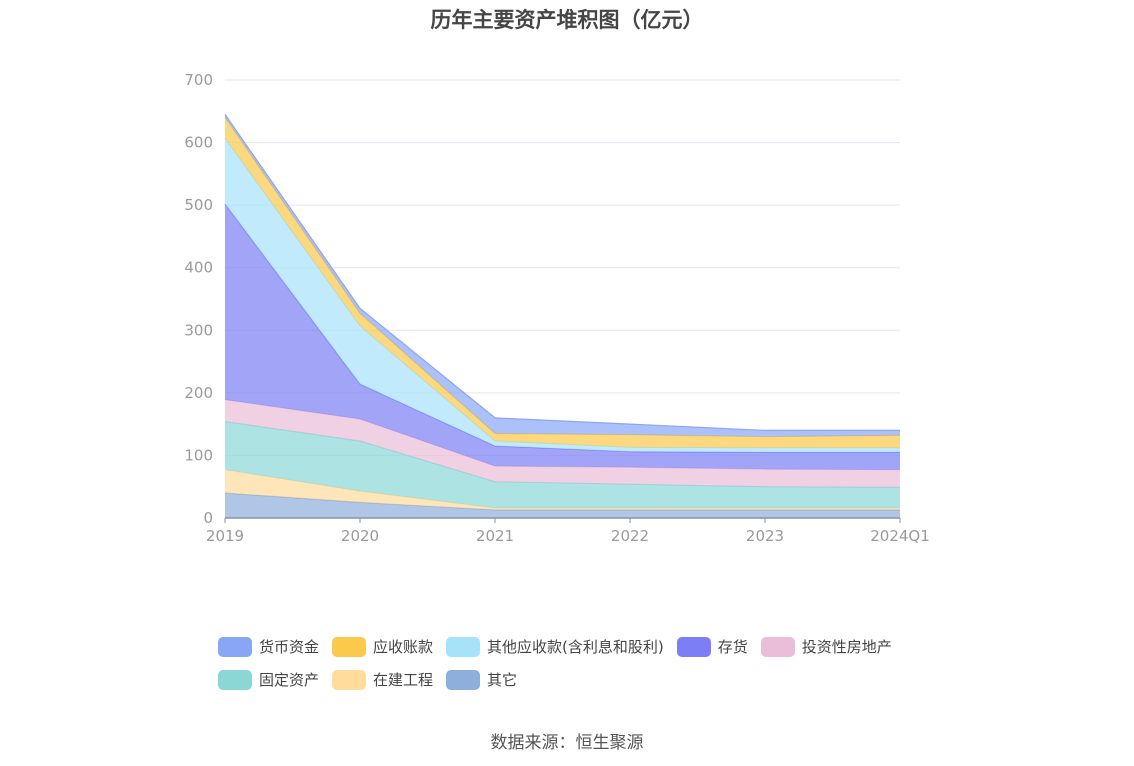 This screenshot has height=766, width=1134. I want to click on legend-label: 应收账款, so click(403, 647).